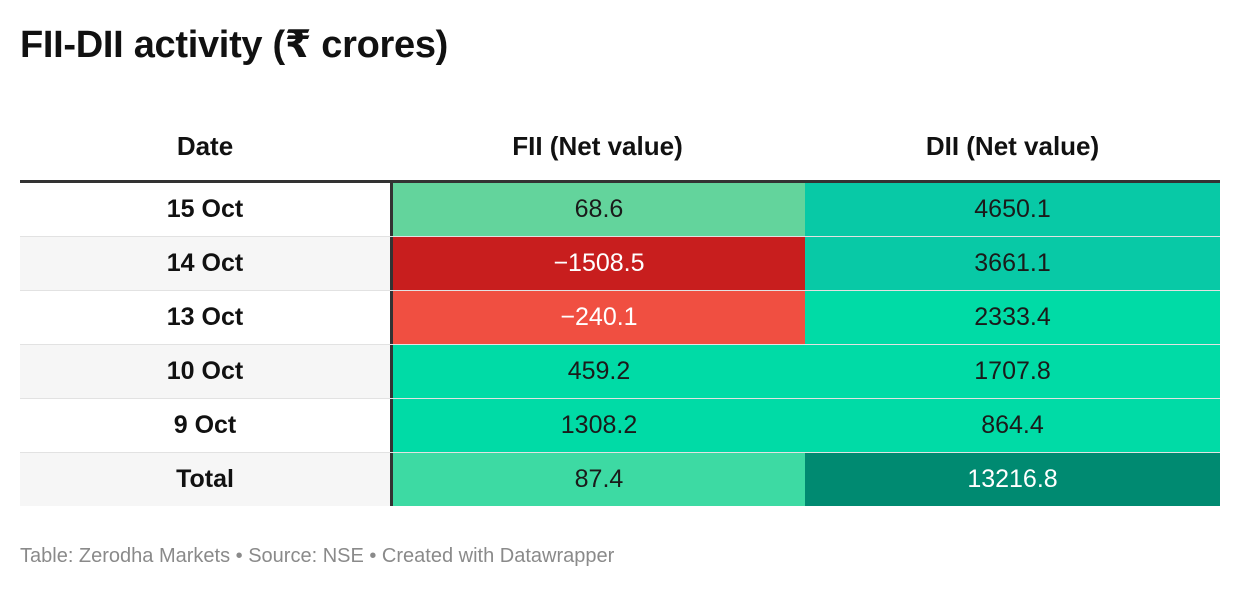  What do you see at coordinates (205, 317) in the screenshot?
I see `date-cell: 13 Oct` at bounding box center [205, 317].